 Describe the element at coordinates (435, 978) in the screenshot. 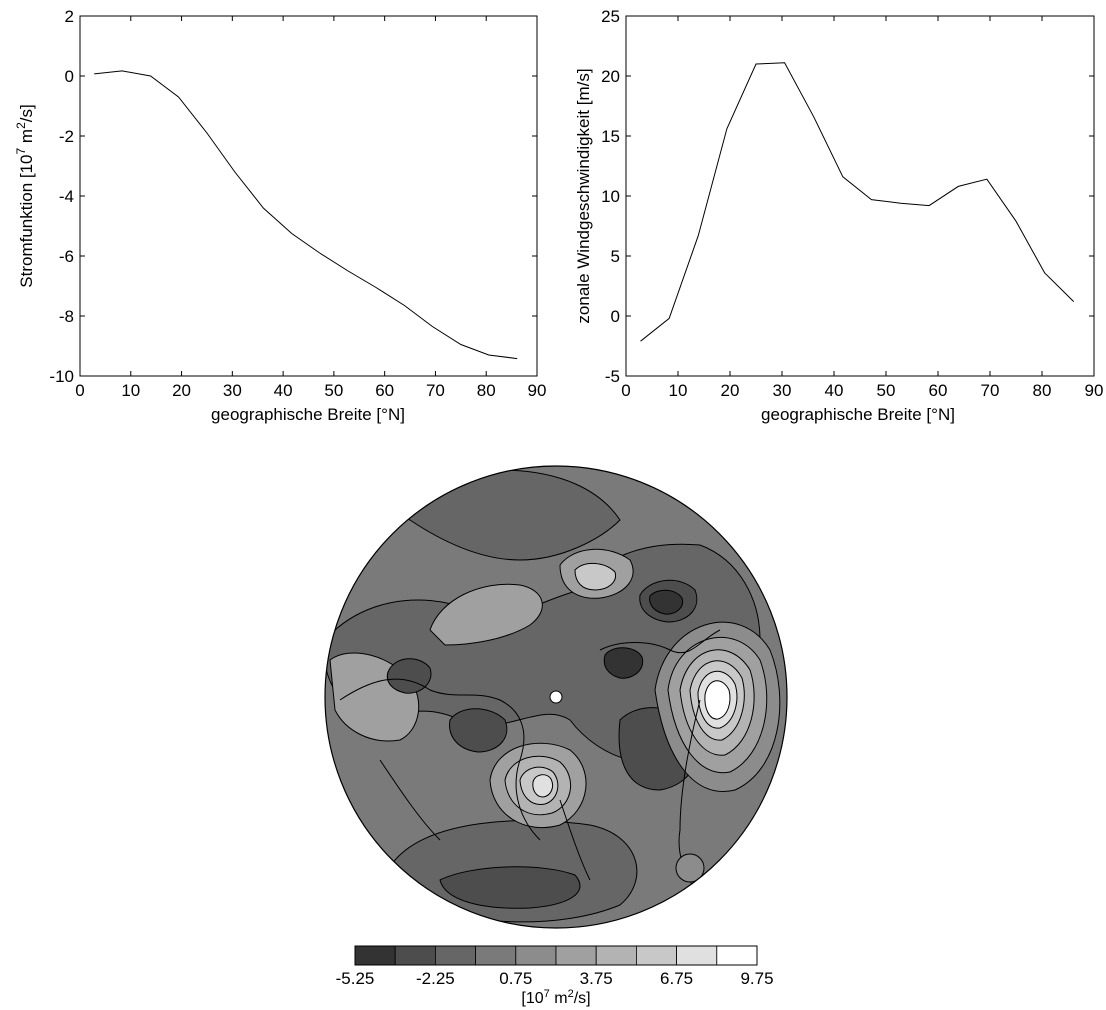

I see `colorbar-tick-label: -2.25` at that location.